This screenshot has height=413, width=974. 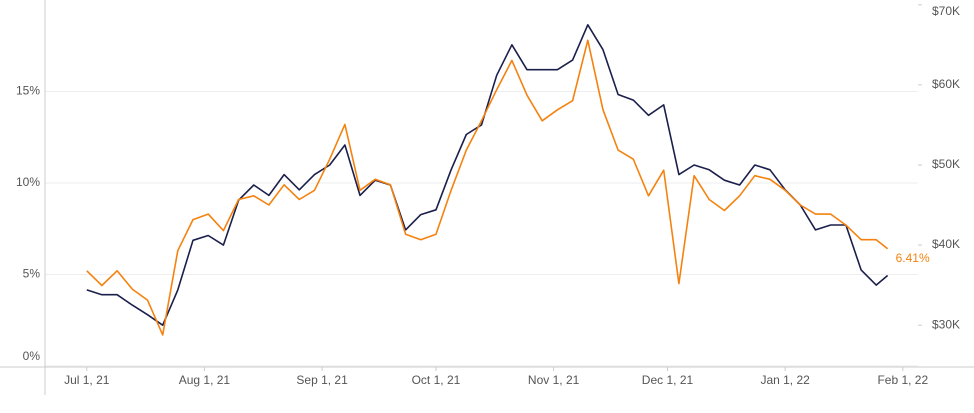 What do you see at coordinates (785, 380) in the screenshot?
I see `x-tick-label: Jan 1, 22` at bounding box center [785, 380].